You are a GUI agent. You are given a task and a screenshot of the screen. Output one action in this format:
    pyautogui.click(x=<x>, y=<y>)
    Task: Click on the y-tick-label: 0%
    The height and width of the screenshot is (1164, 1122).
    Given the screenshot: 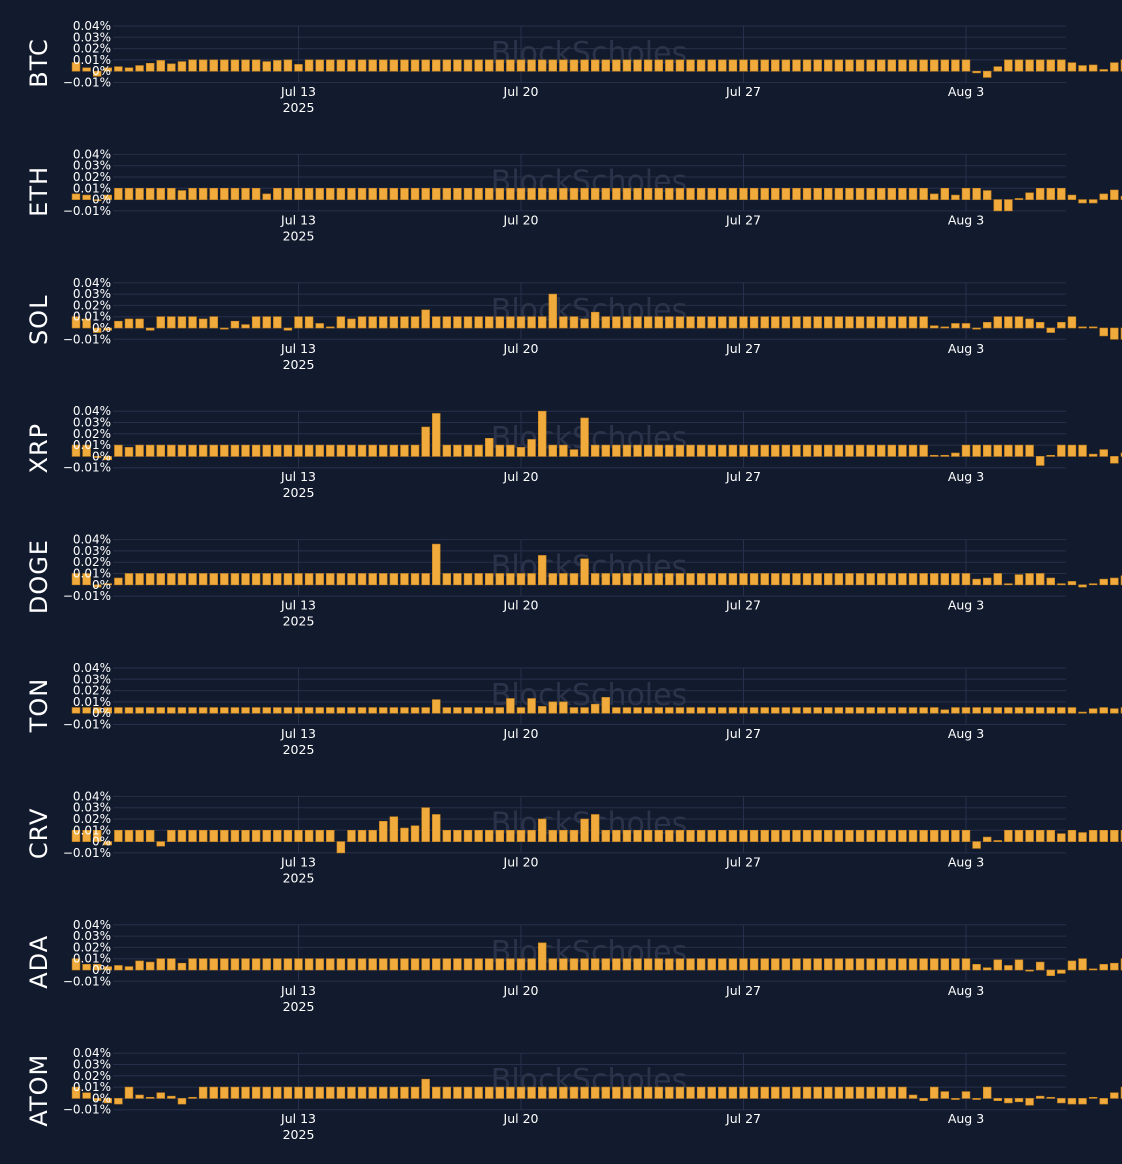 What is the action you would take?
    pyautogui.click(x=101, y=970)
    